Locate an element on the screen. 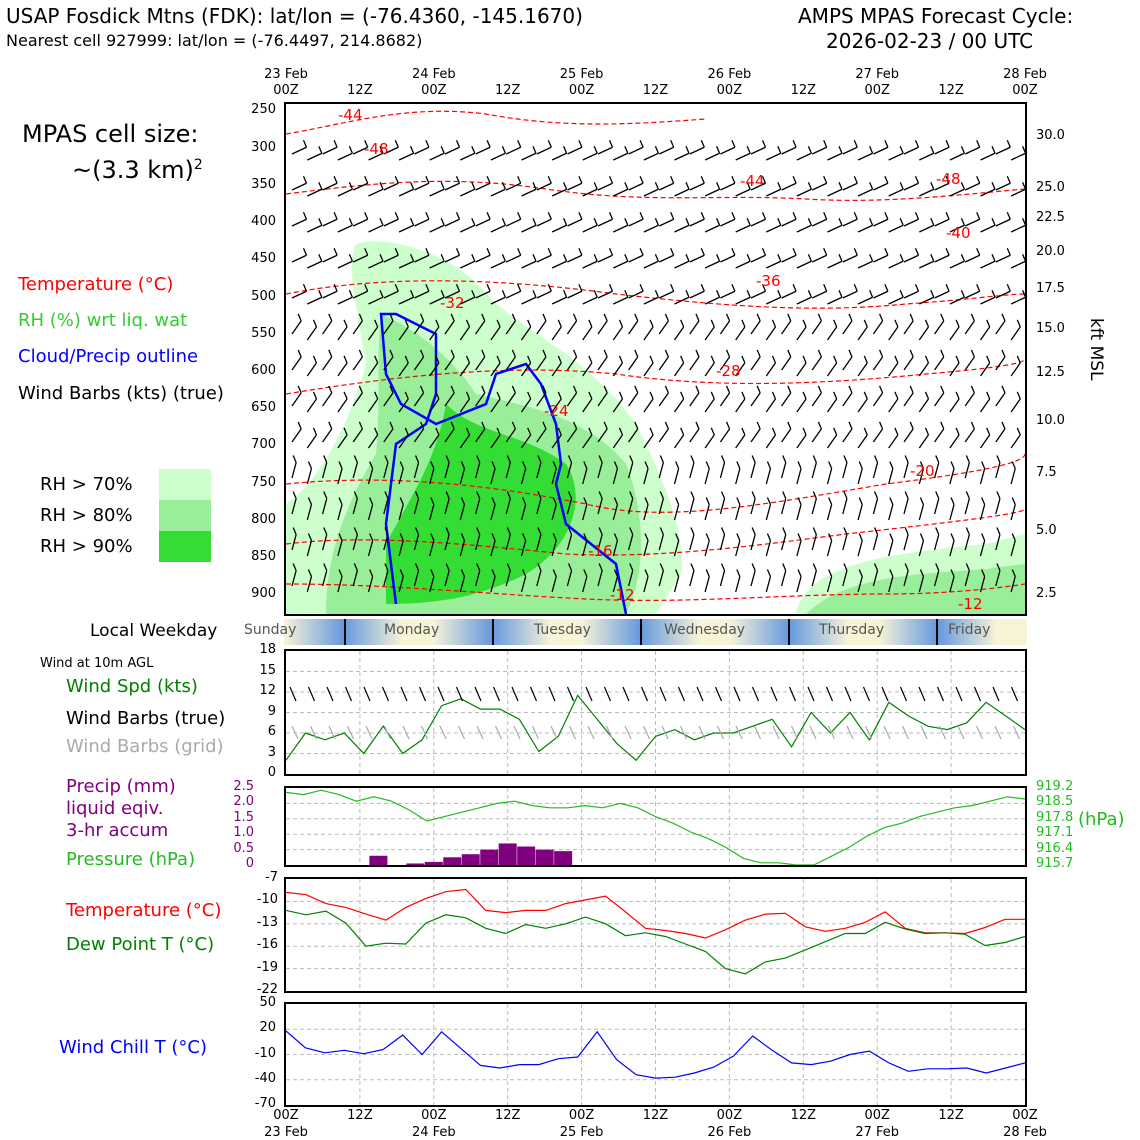  bottom-hour-label: 12Z is located at coordinates (803, 1115).